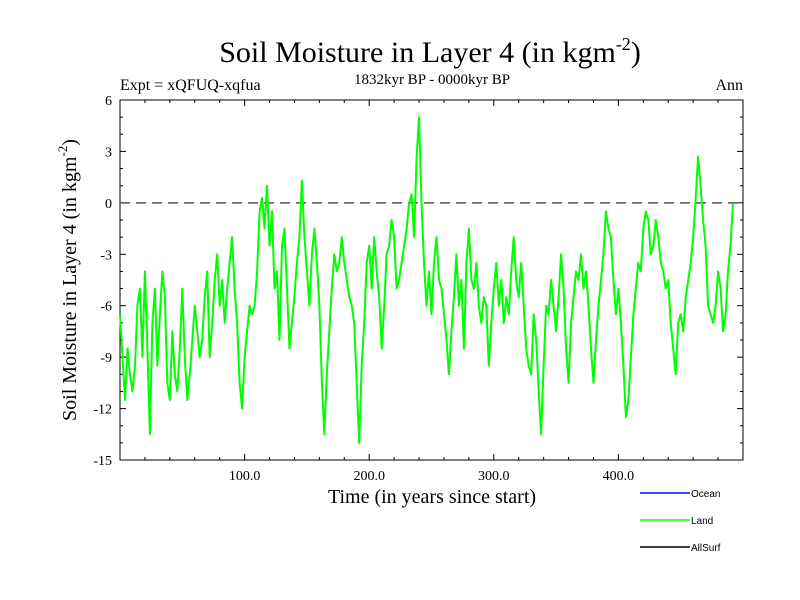 Image resolution: width=800 pixels, height=600 pixels. What do you see at coordinates (706, 548) in the screenshot?
I see `legend-label-allsurf: AllSurf` at bounding box center [706, 548].